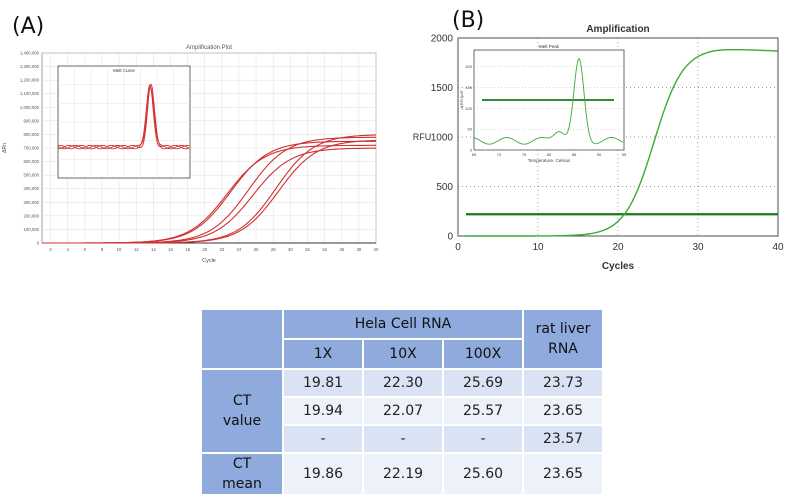 This screenshot has height=504, width=800. Describe the element at coordinates (444, 187) in the screenshot. I see `y-tick-label: 500` at that location.